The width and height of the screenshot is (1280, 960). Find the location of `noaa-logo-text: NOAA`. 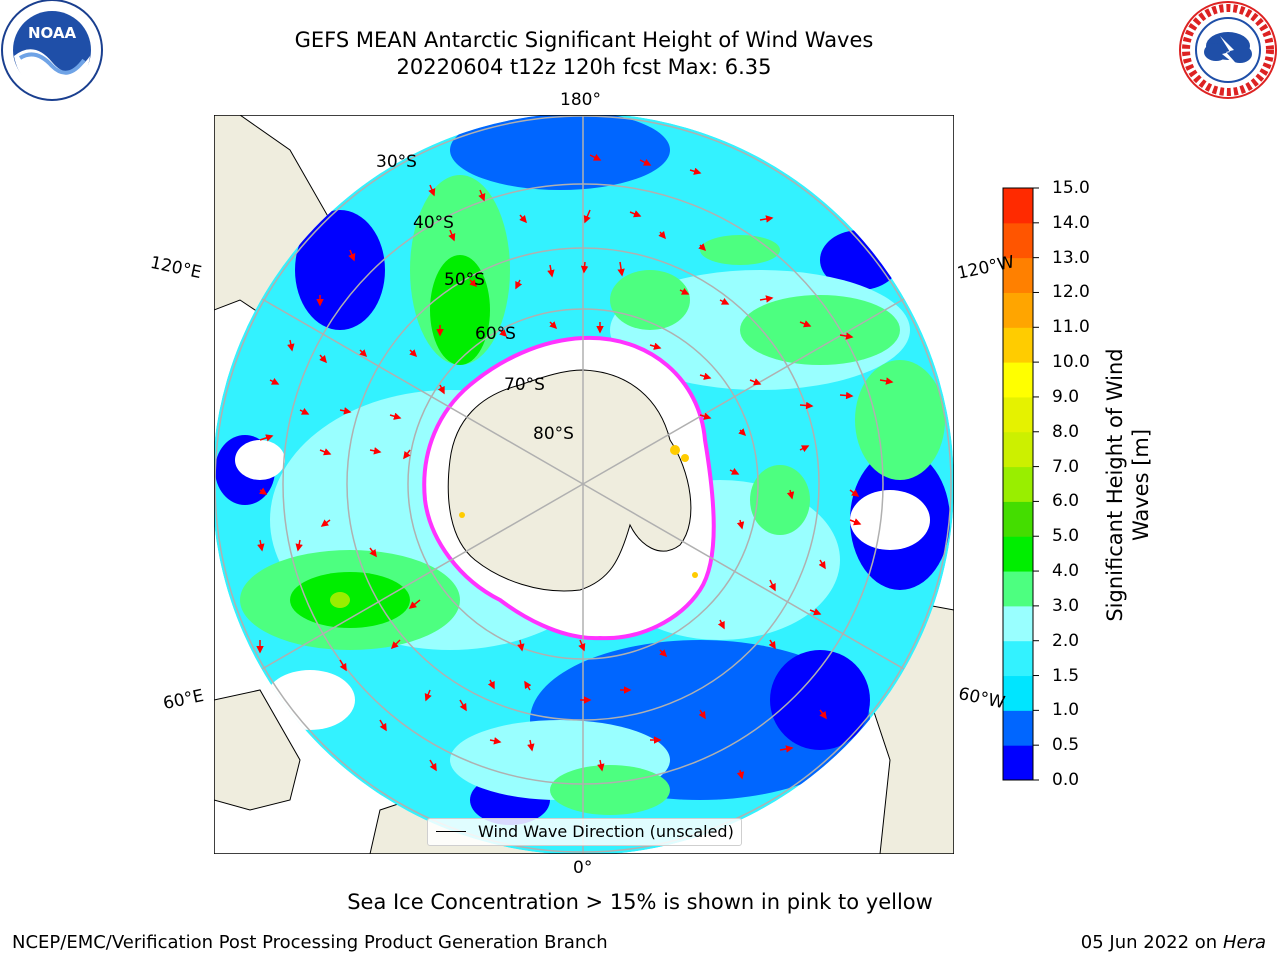

noaa-logo-text: NOAA is located at coordinates (52, 33).